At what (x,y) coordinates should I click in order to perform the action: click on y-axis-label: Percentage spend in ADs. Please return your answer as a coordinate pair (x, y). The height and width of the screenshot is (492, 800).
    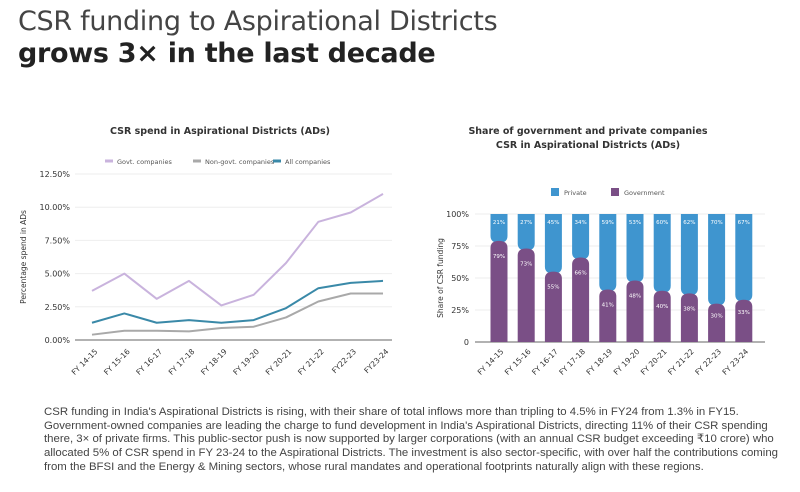
    Looking at the image, I should click on (23, 257).